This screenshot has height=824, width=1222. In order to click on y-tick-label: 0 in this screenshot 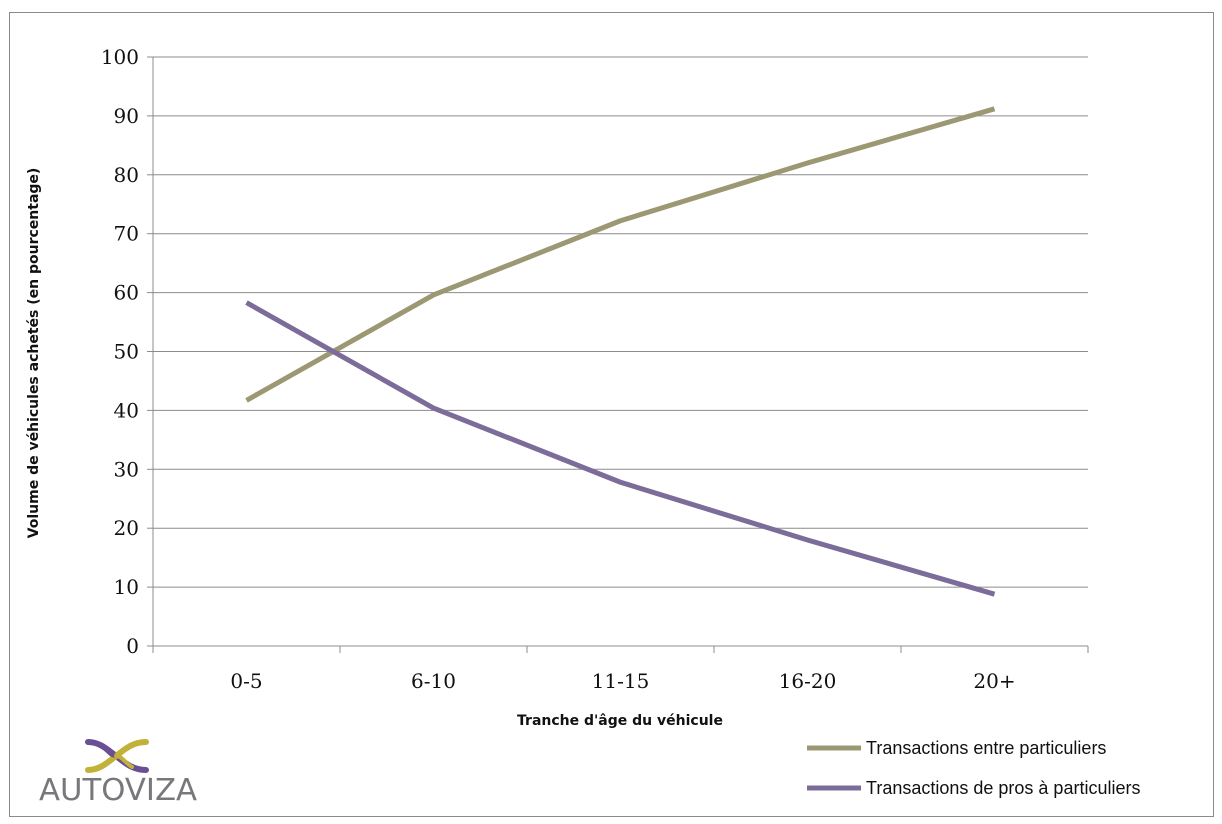, I will do `click(132, 646)`.